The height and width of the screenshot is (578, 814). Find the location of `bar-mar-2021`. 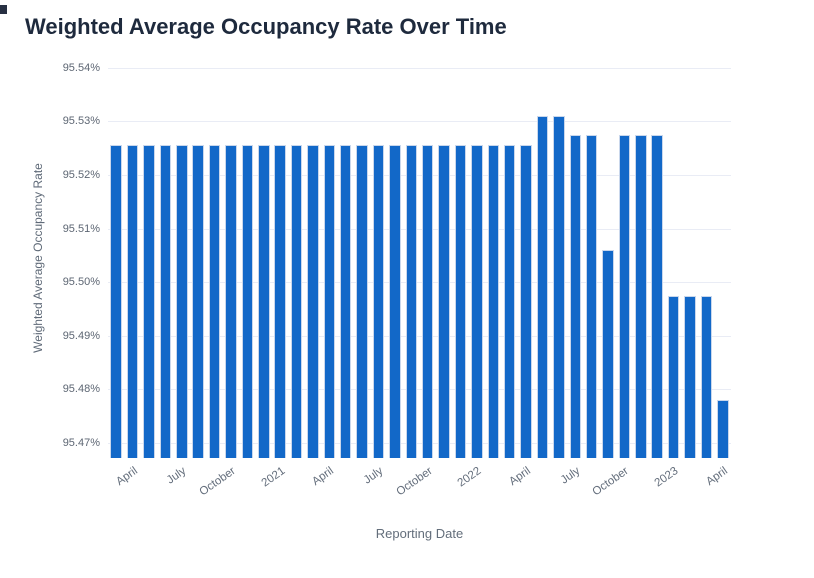

bar-mar-2021 is located at coordinates (313, 301).